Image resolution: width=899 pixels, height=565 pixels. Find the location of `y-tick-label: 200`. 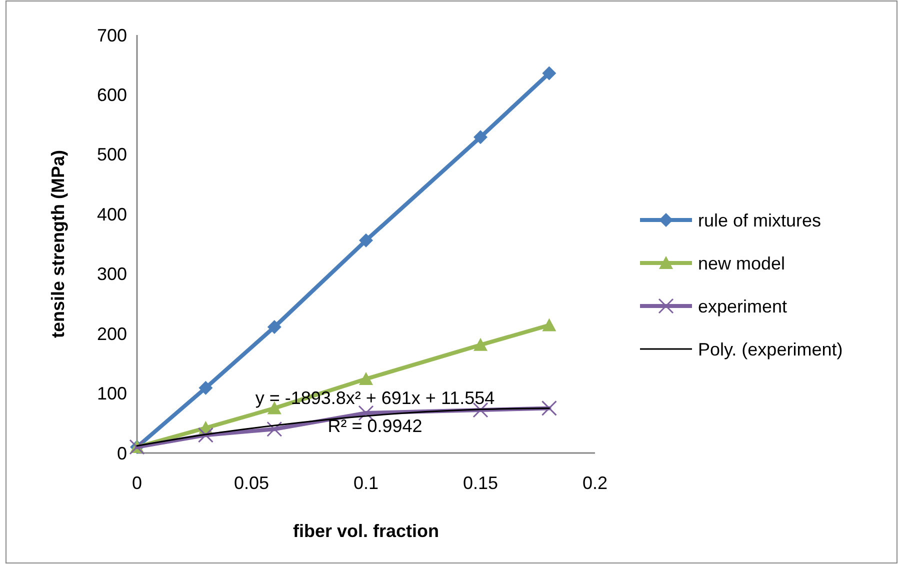

y-tick-label: 200 is located at coordinates (111, 334).